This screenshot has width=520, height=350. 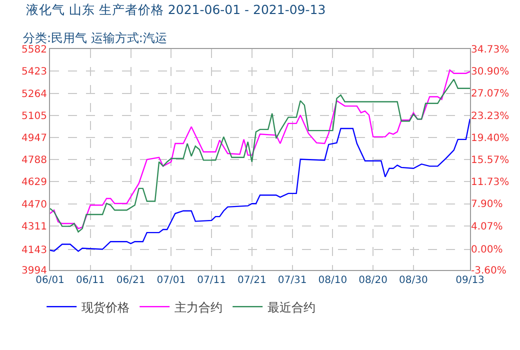 I want to click on y2-tick-label: 30.90%, so click(x=490, y=72).